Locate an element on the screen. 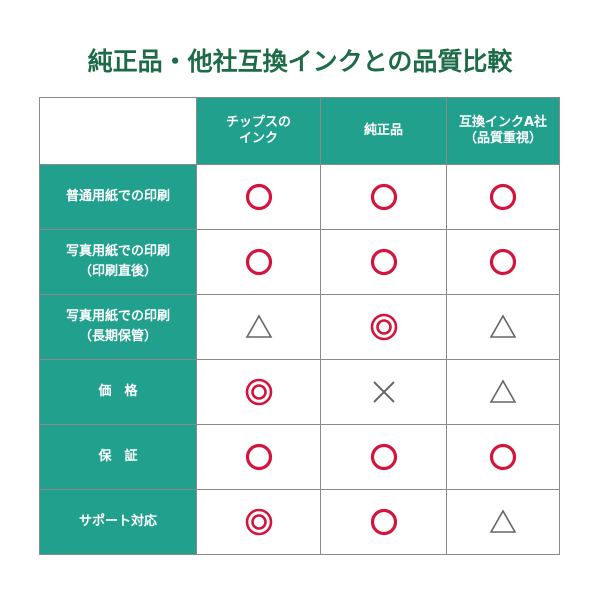 This screenshot has height=600, width=600. row-header: 写真用紙での印刷 （印刷直後） is located at coordinates (118, 262).